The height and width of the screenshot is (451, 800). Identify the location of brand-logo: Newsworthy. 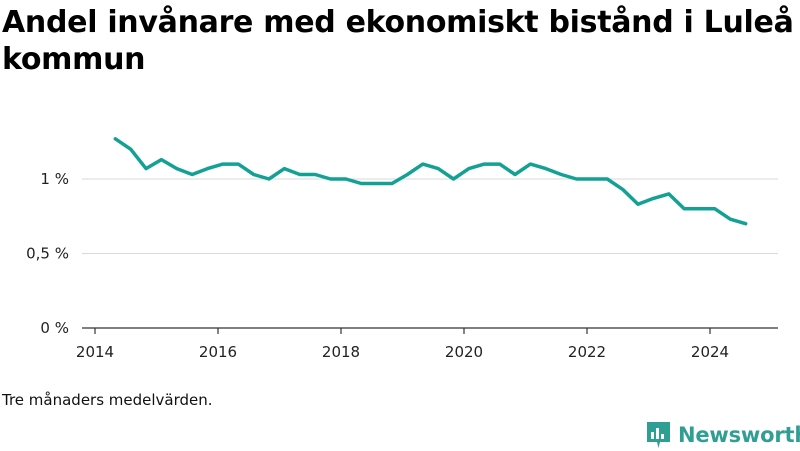
(722, 435).